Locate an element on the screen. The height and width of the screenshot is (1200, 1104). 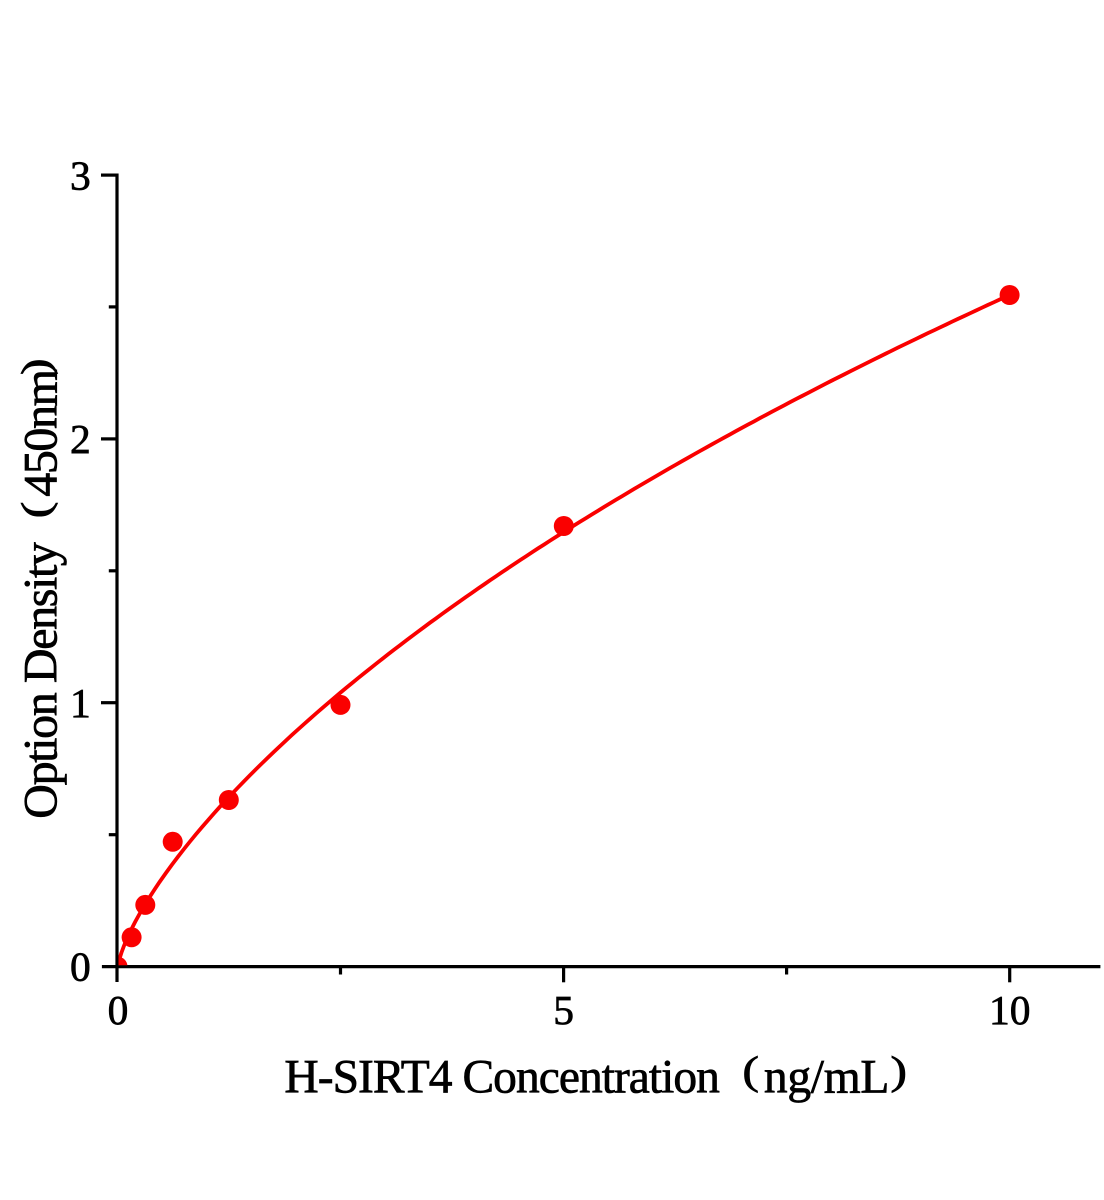
svg-text: 2 is located at coordinates (80, 439).